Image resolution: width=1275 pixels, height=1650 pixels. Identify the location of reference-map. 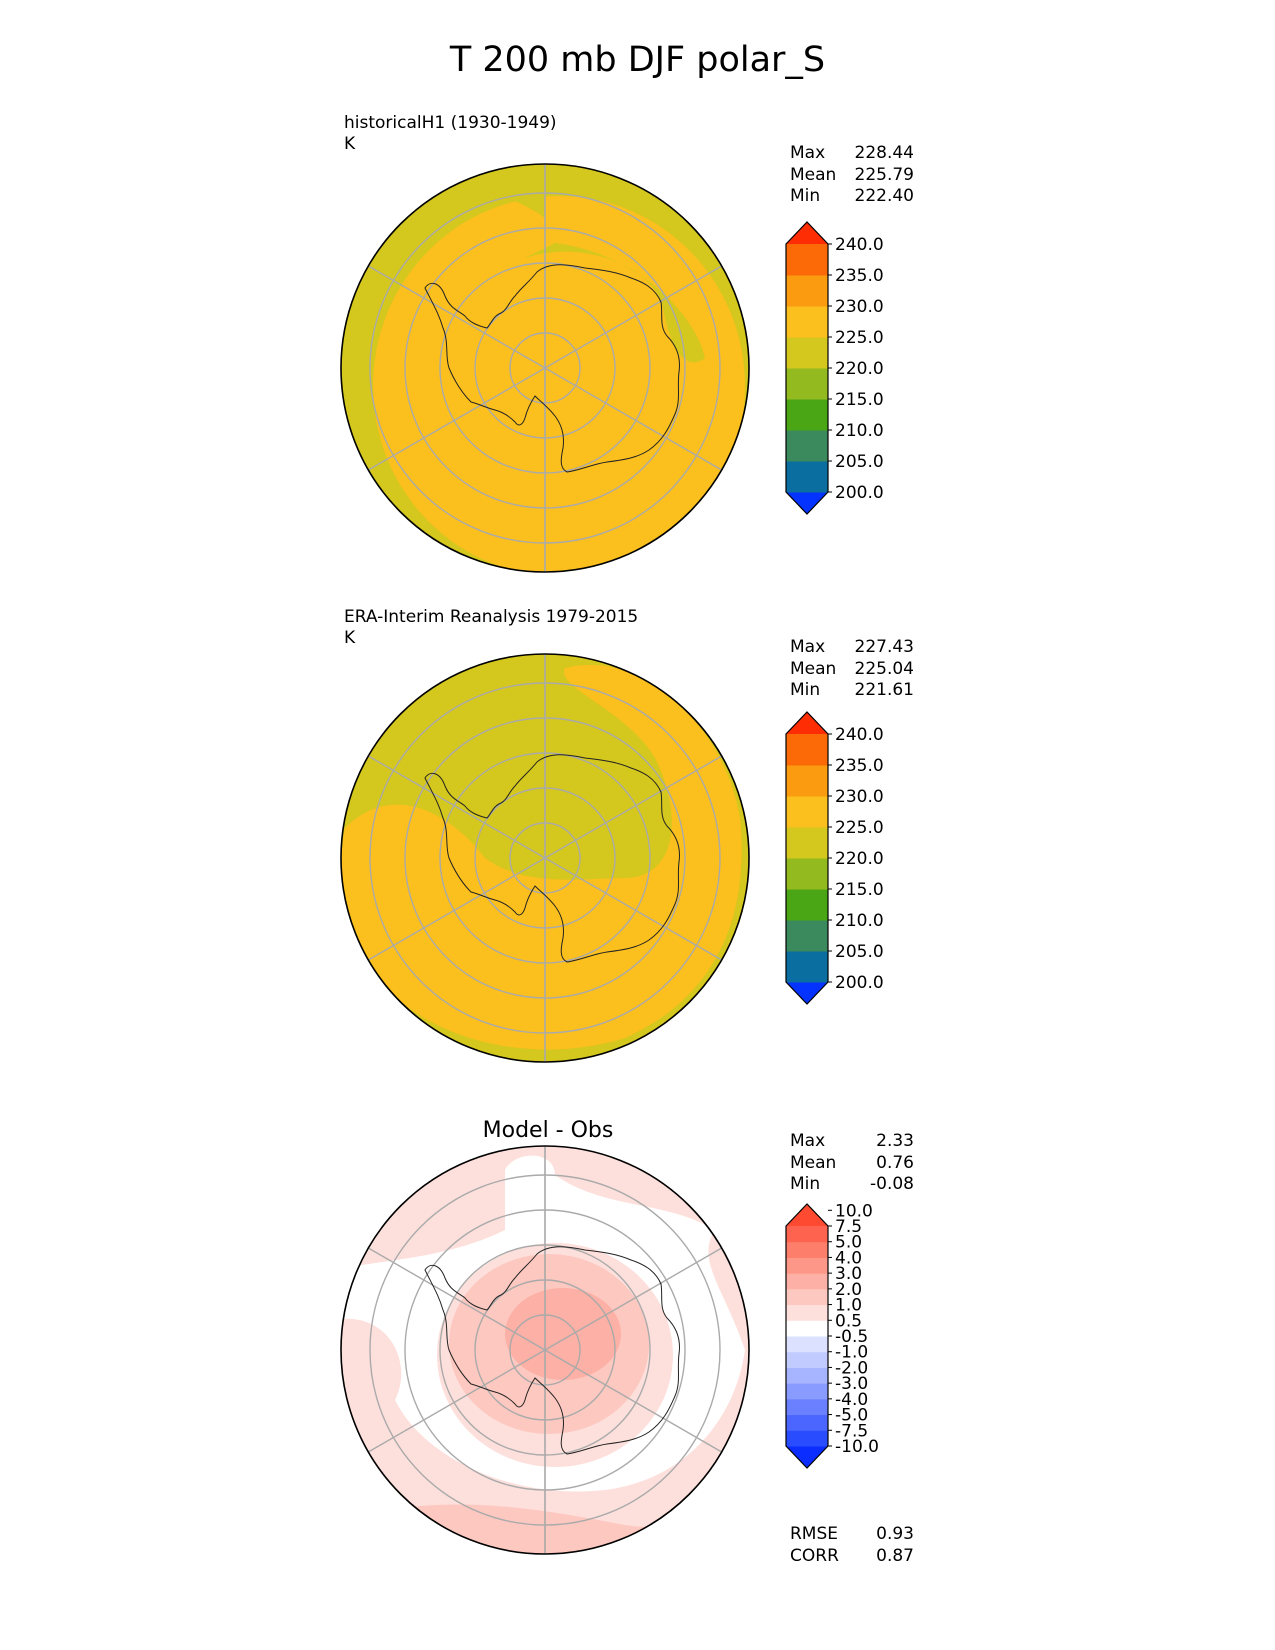
(545, 858).